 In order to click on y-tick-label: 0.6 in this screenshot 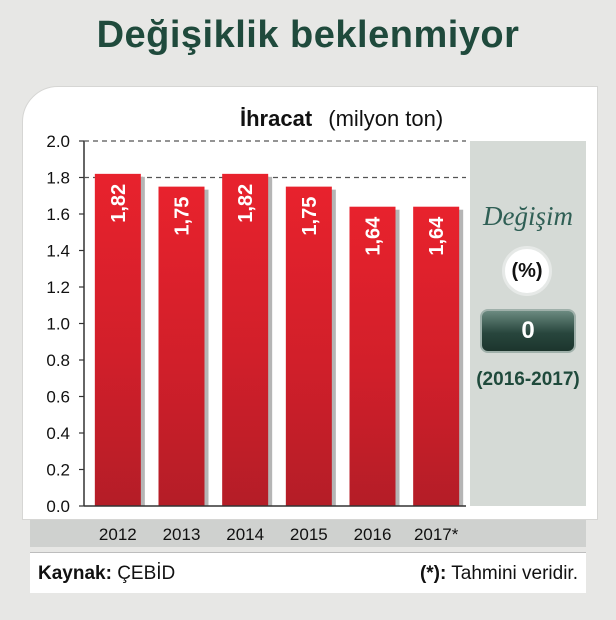, I will do `click(58, 397)`.